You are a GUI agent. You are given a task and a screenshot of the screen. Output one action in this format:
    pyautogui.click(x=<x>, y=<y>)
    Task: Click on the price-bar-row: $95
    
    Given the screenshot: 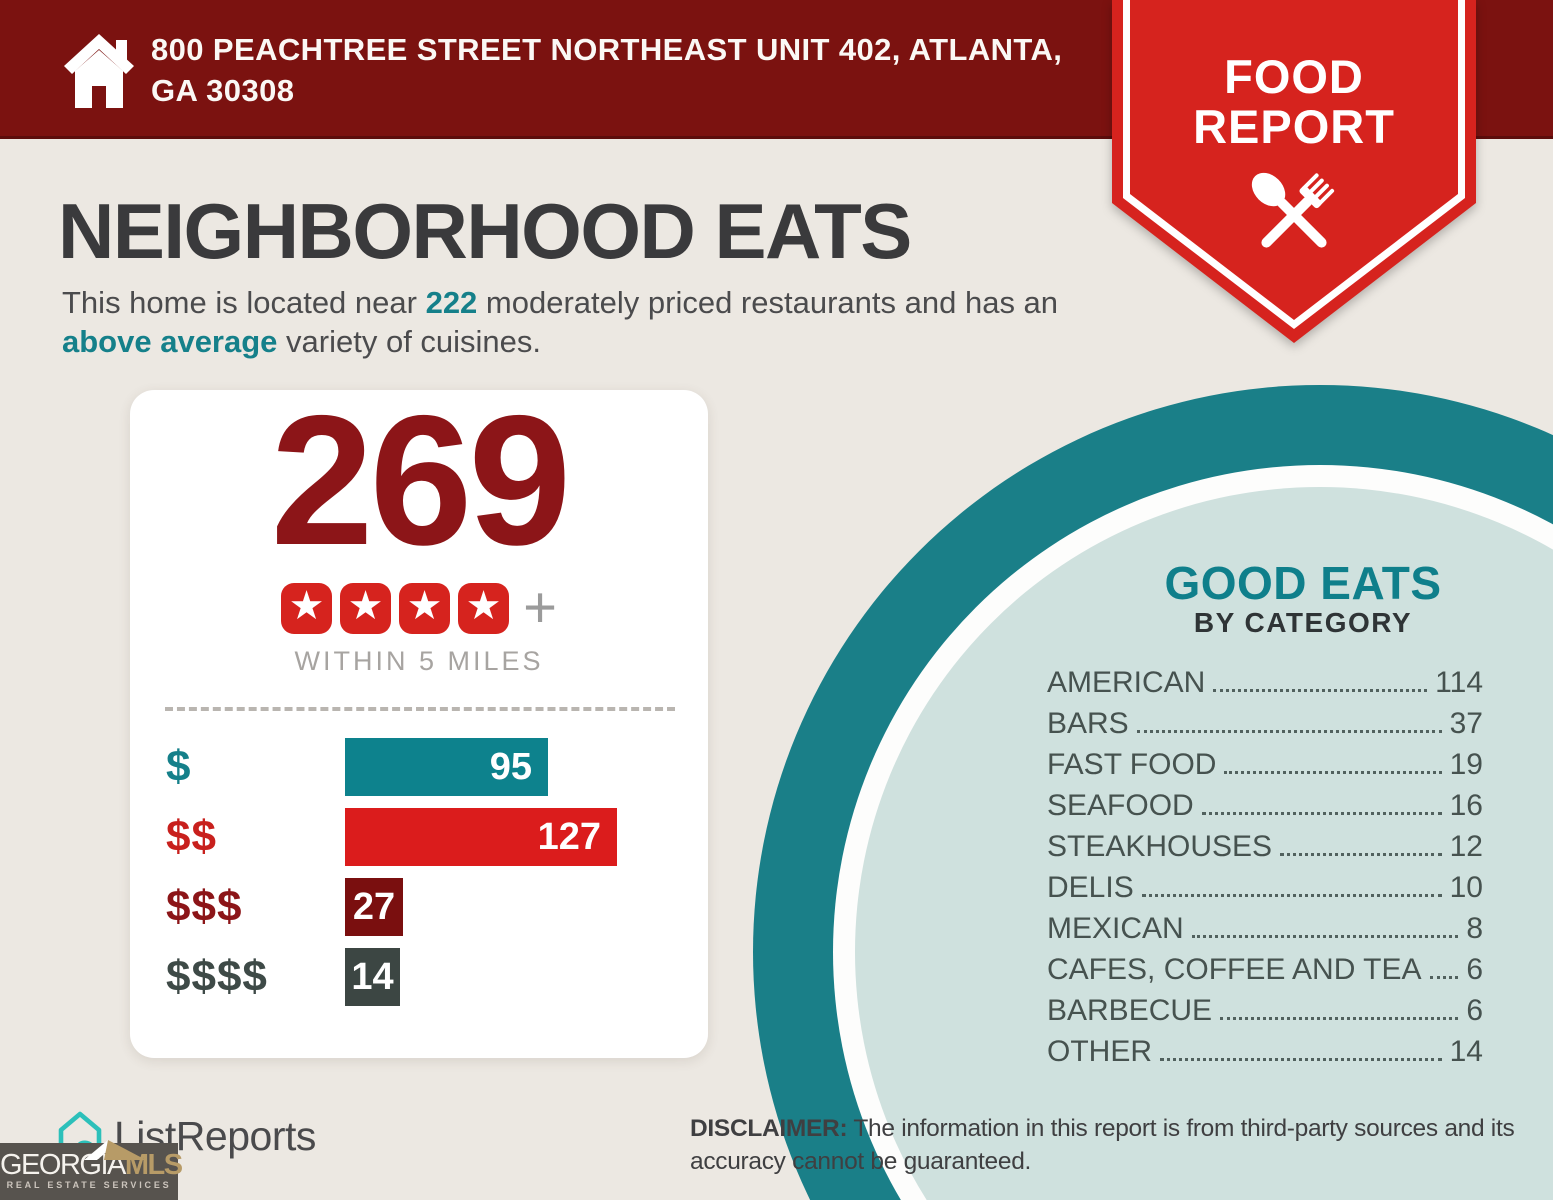 What is the action you would take?
    pyautogui.click(x=419, y=767)
    